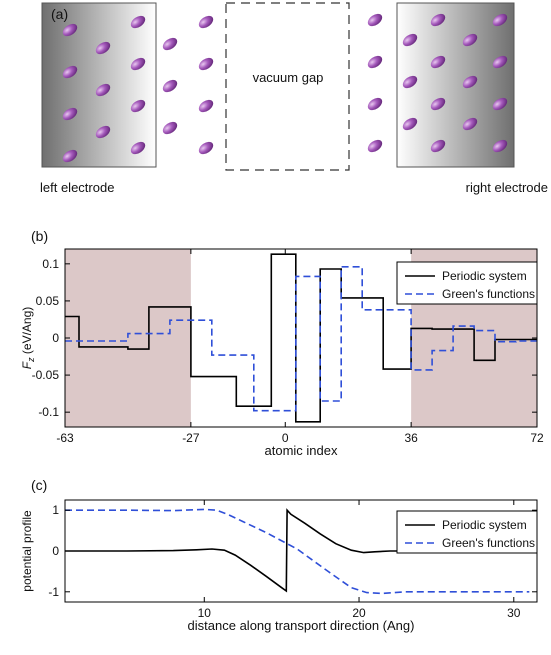 The image size is (551, 655). Describe the element at coordinates (285, 438) in the screenshot. I see `chart-b-x-tick-label: 0` at that location.